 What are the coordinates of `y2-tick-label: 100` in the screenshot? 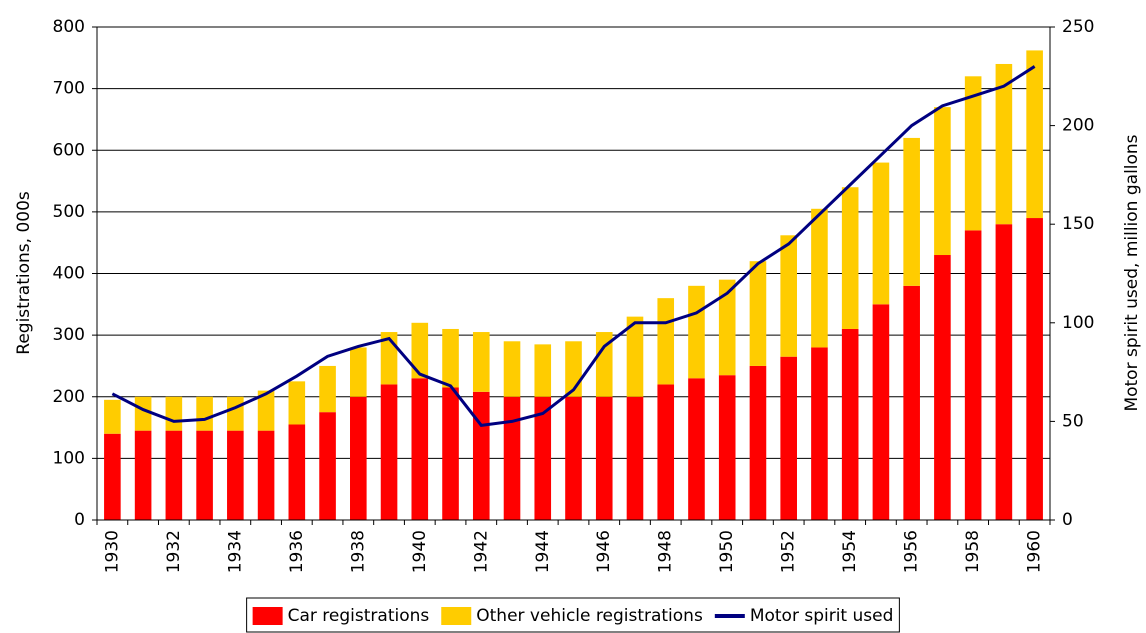 It's located at (1078, 323).